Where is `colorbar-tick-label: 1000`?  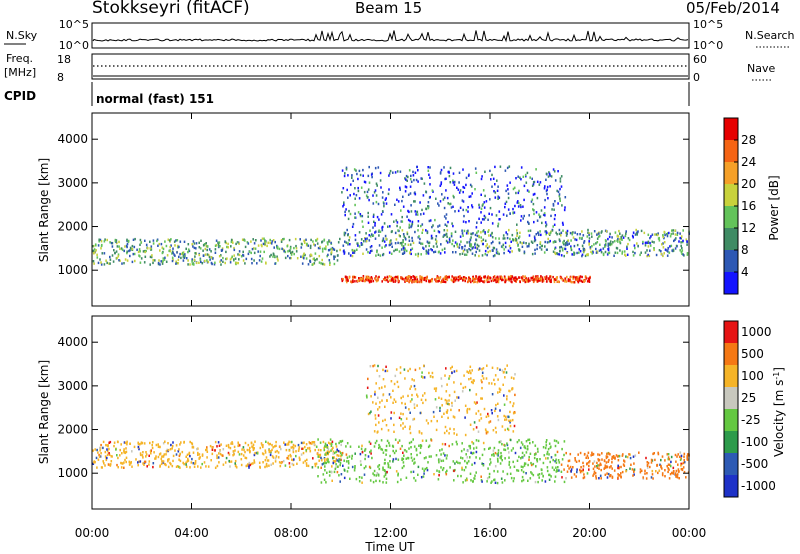 colorbar-tick-label: 1000 is located at coordinates (756, 332).